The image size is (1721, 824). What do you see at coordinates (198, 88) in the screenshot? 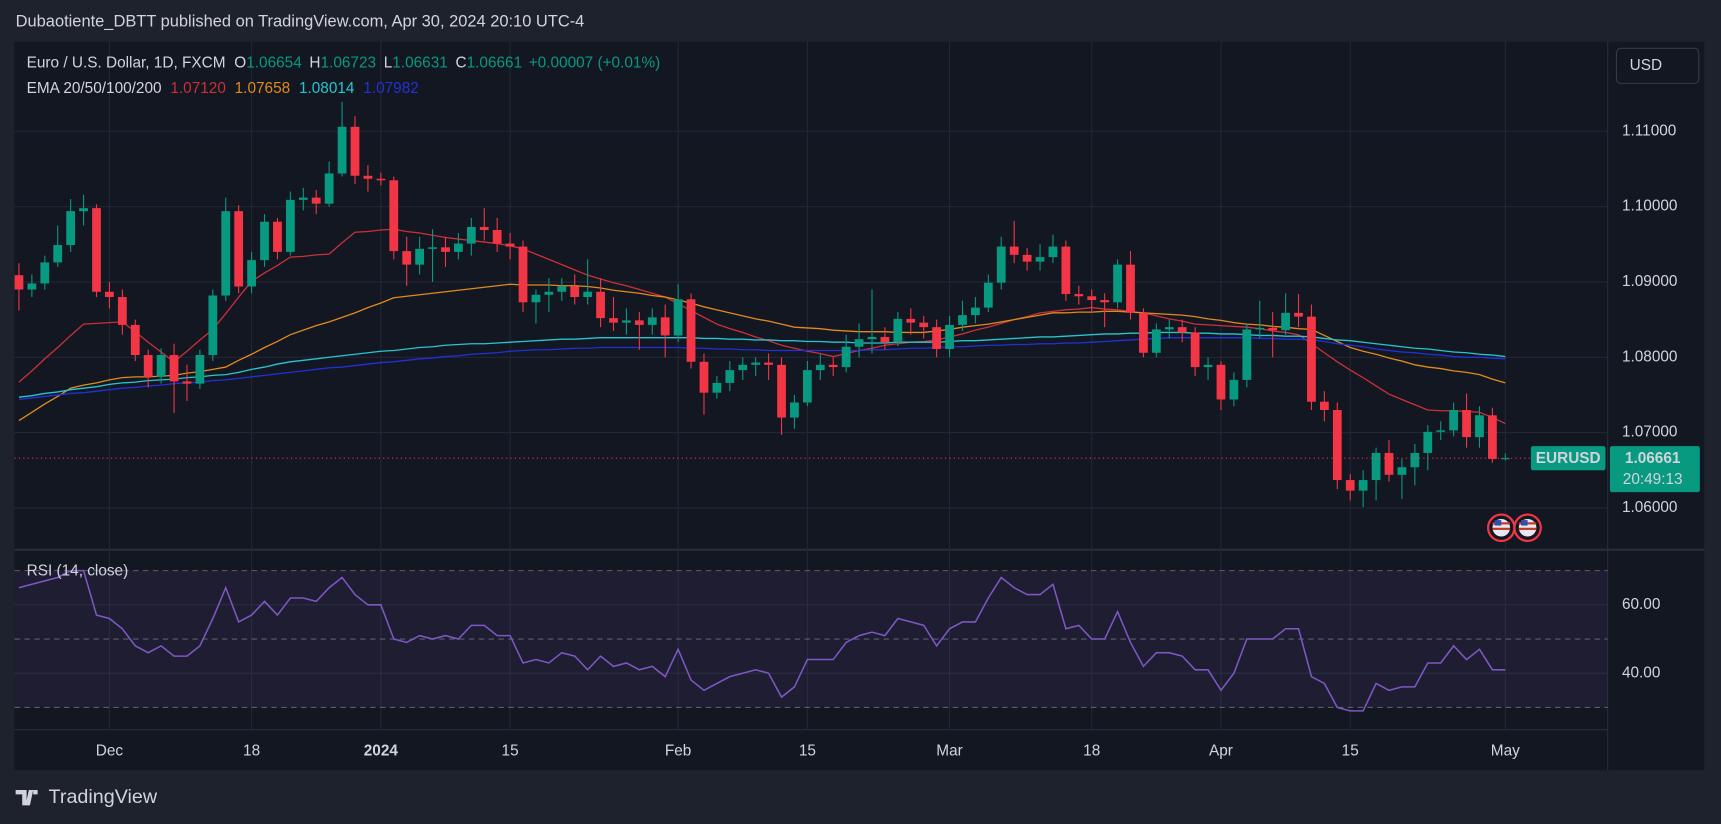
I see `ema-value: 1.07120` at bounding box center [198, 88].